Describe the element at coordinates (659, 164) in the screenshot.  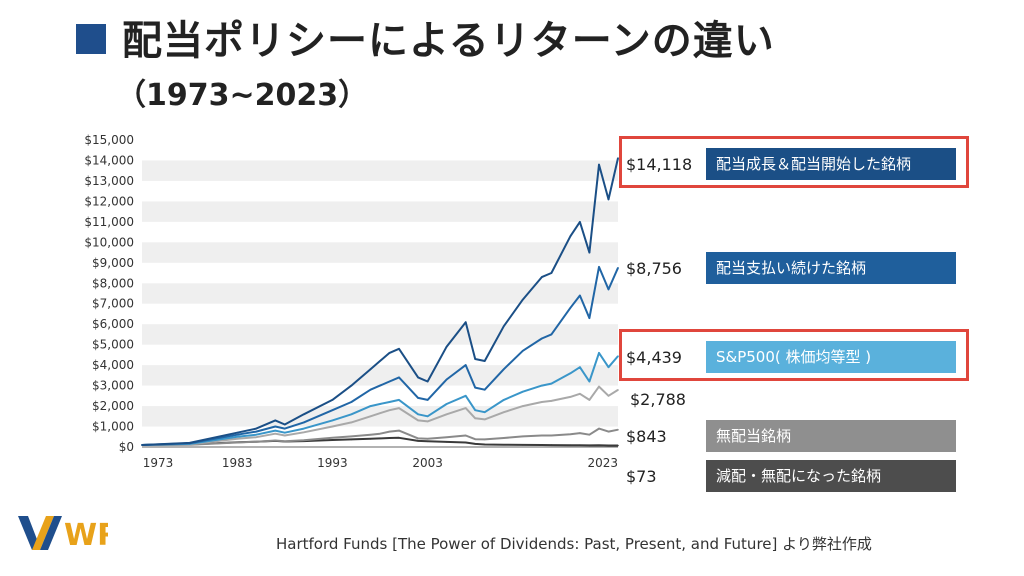
I see `legend-value: $14,118` at that location.